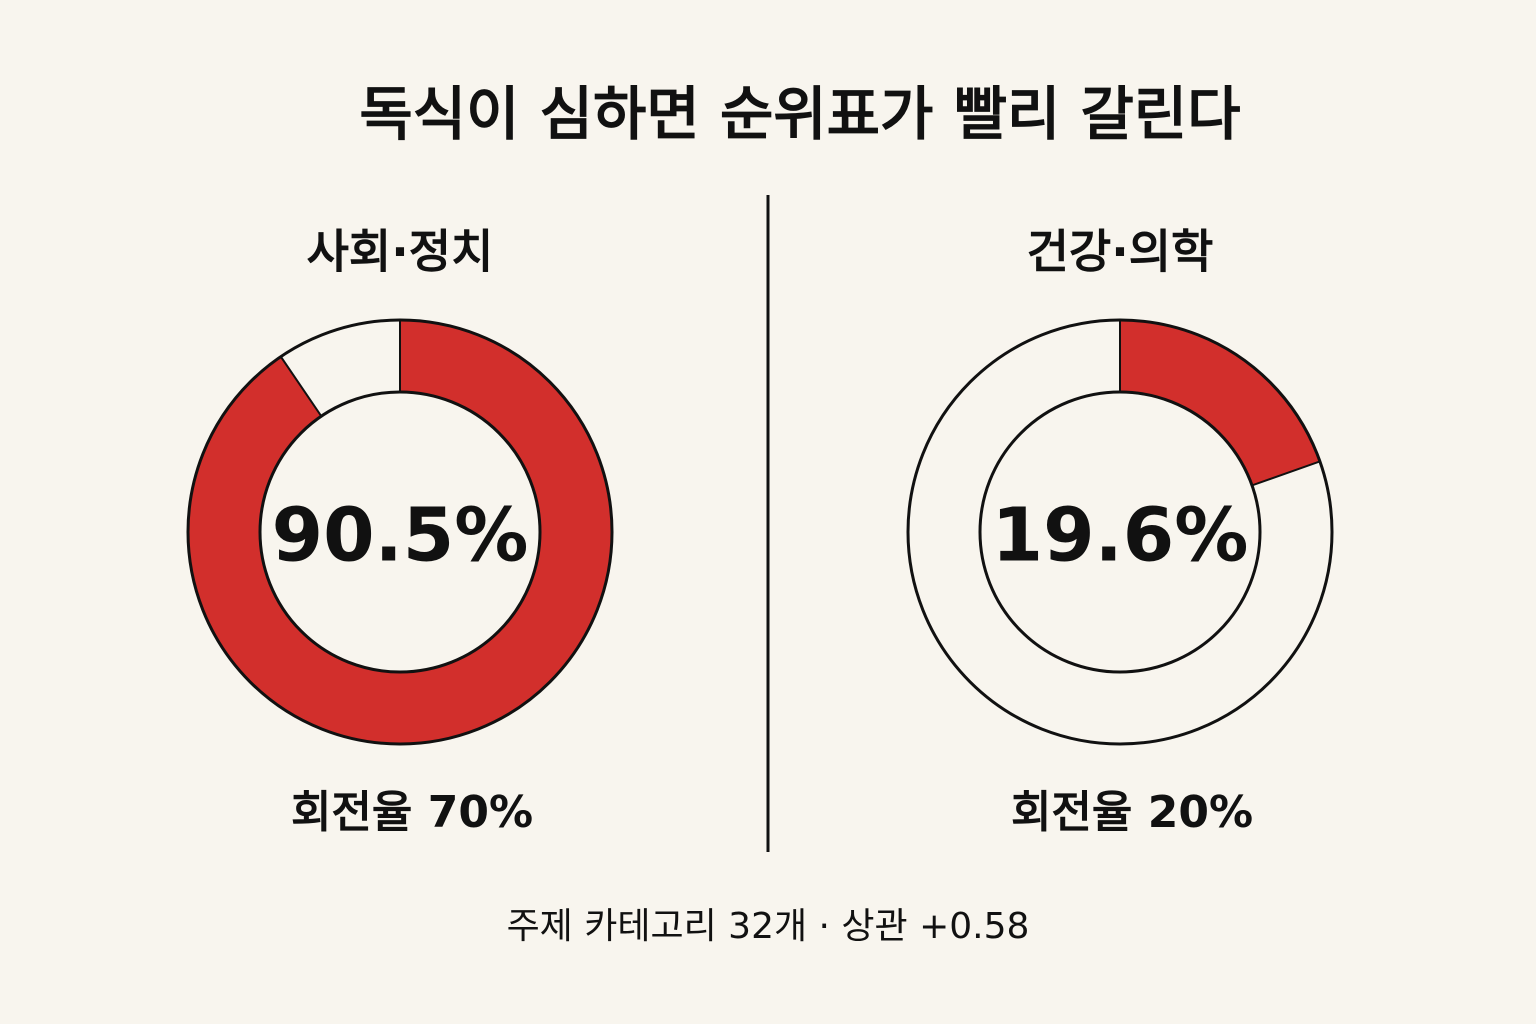 The height and width of the screenshot is (1024, 1536). I want to click on donut-title: 사회·정치, so click(400, 252).